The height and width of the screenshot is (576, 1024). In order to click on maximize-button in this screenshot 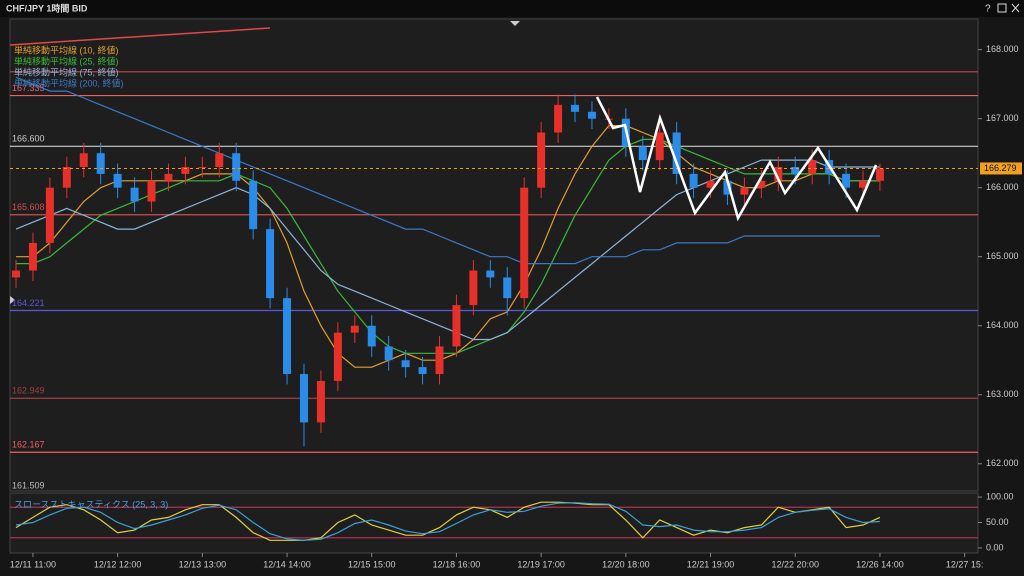, I will do `click(1002, 8)`.